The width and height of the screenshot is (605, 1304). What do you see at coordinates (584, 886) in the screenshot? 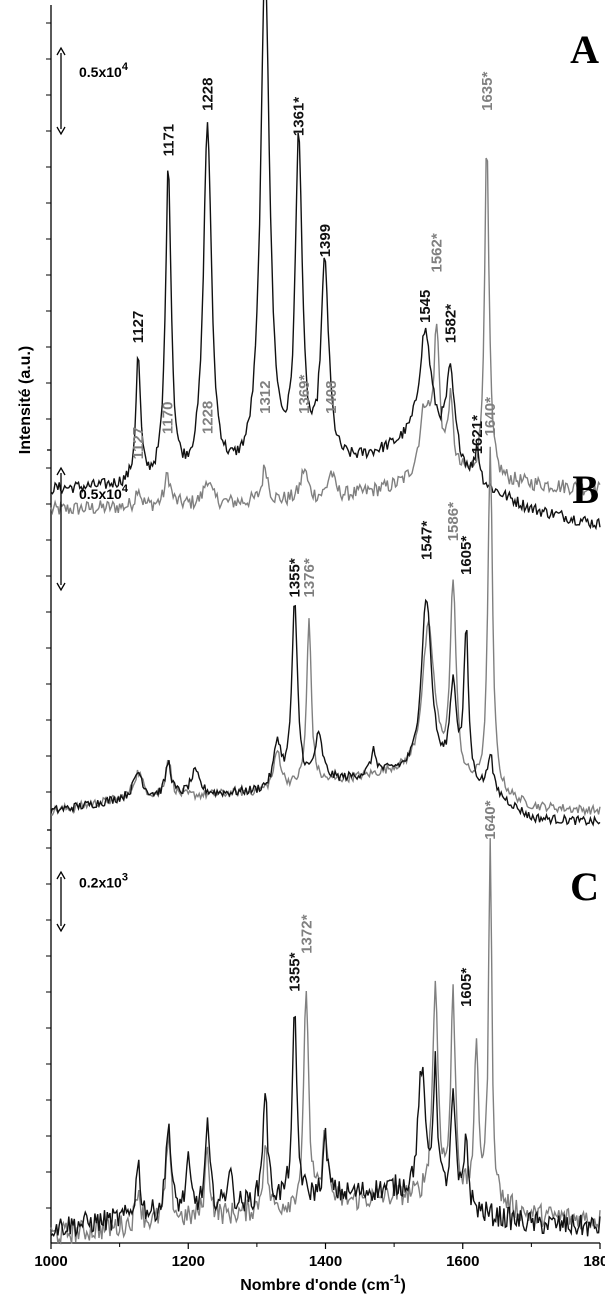
I see `panel-letter: C` at bounding box center [584, 886].